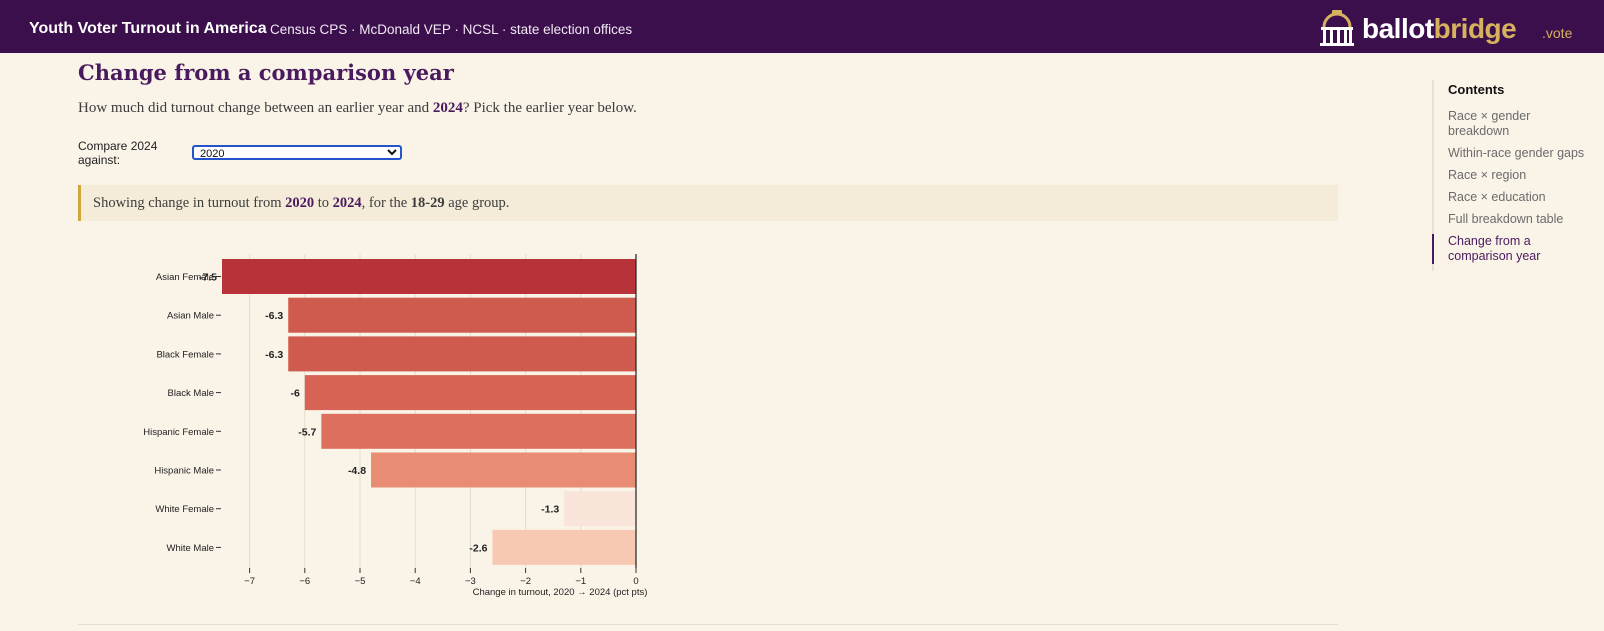 The width and height of the screenshot is (1604, 631). What do you see at coordinates (427, 203) in the screenshot?
I see `notice-age-group: 18-29` at bounding box center [427, 203].